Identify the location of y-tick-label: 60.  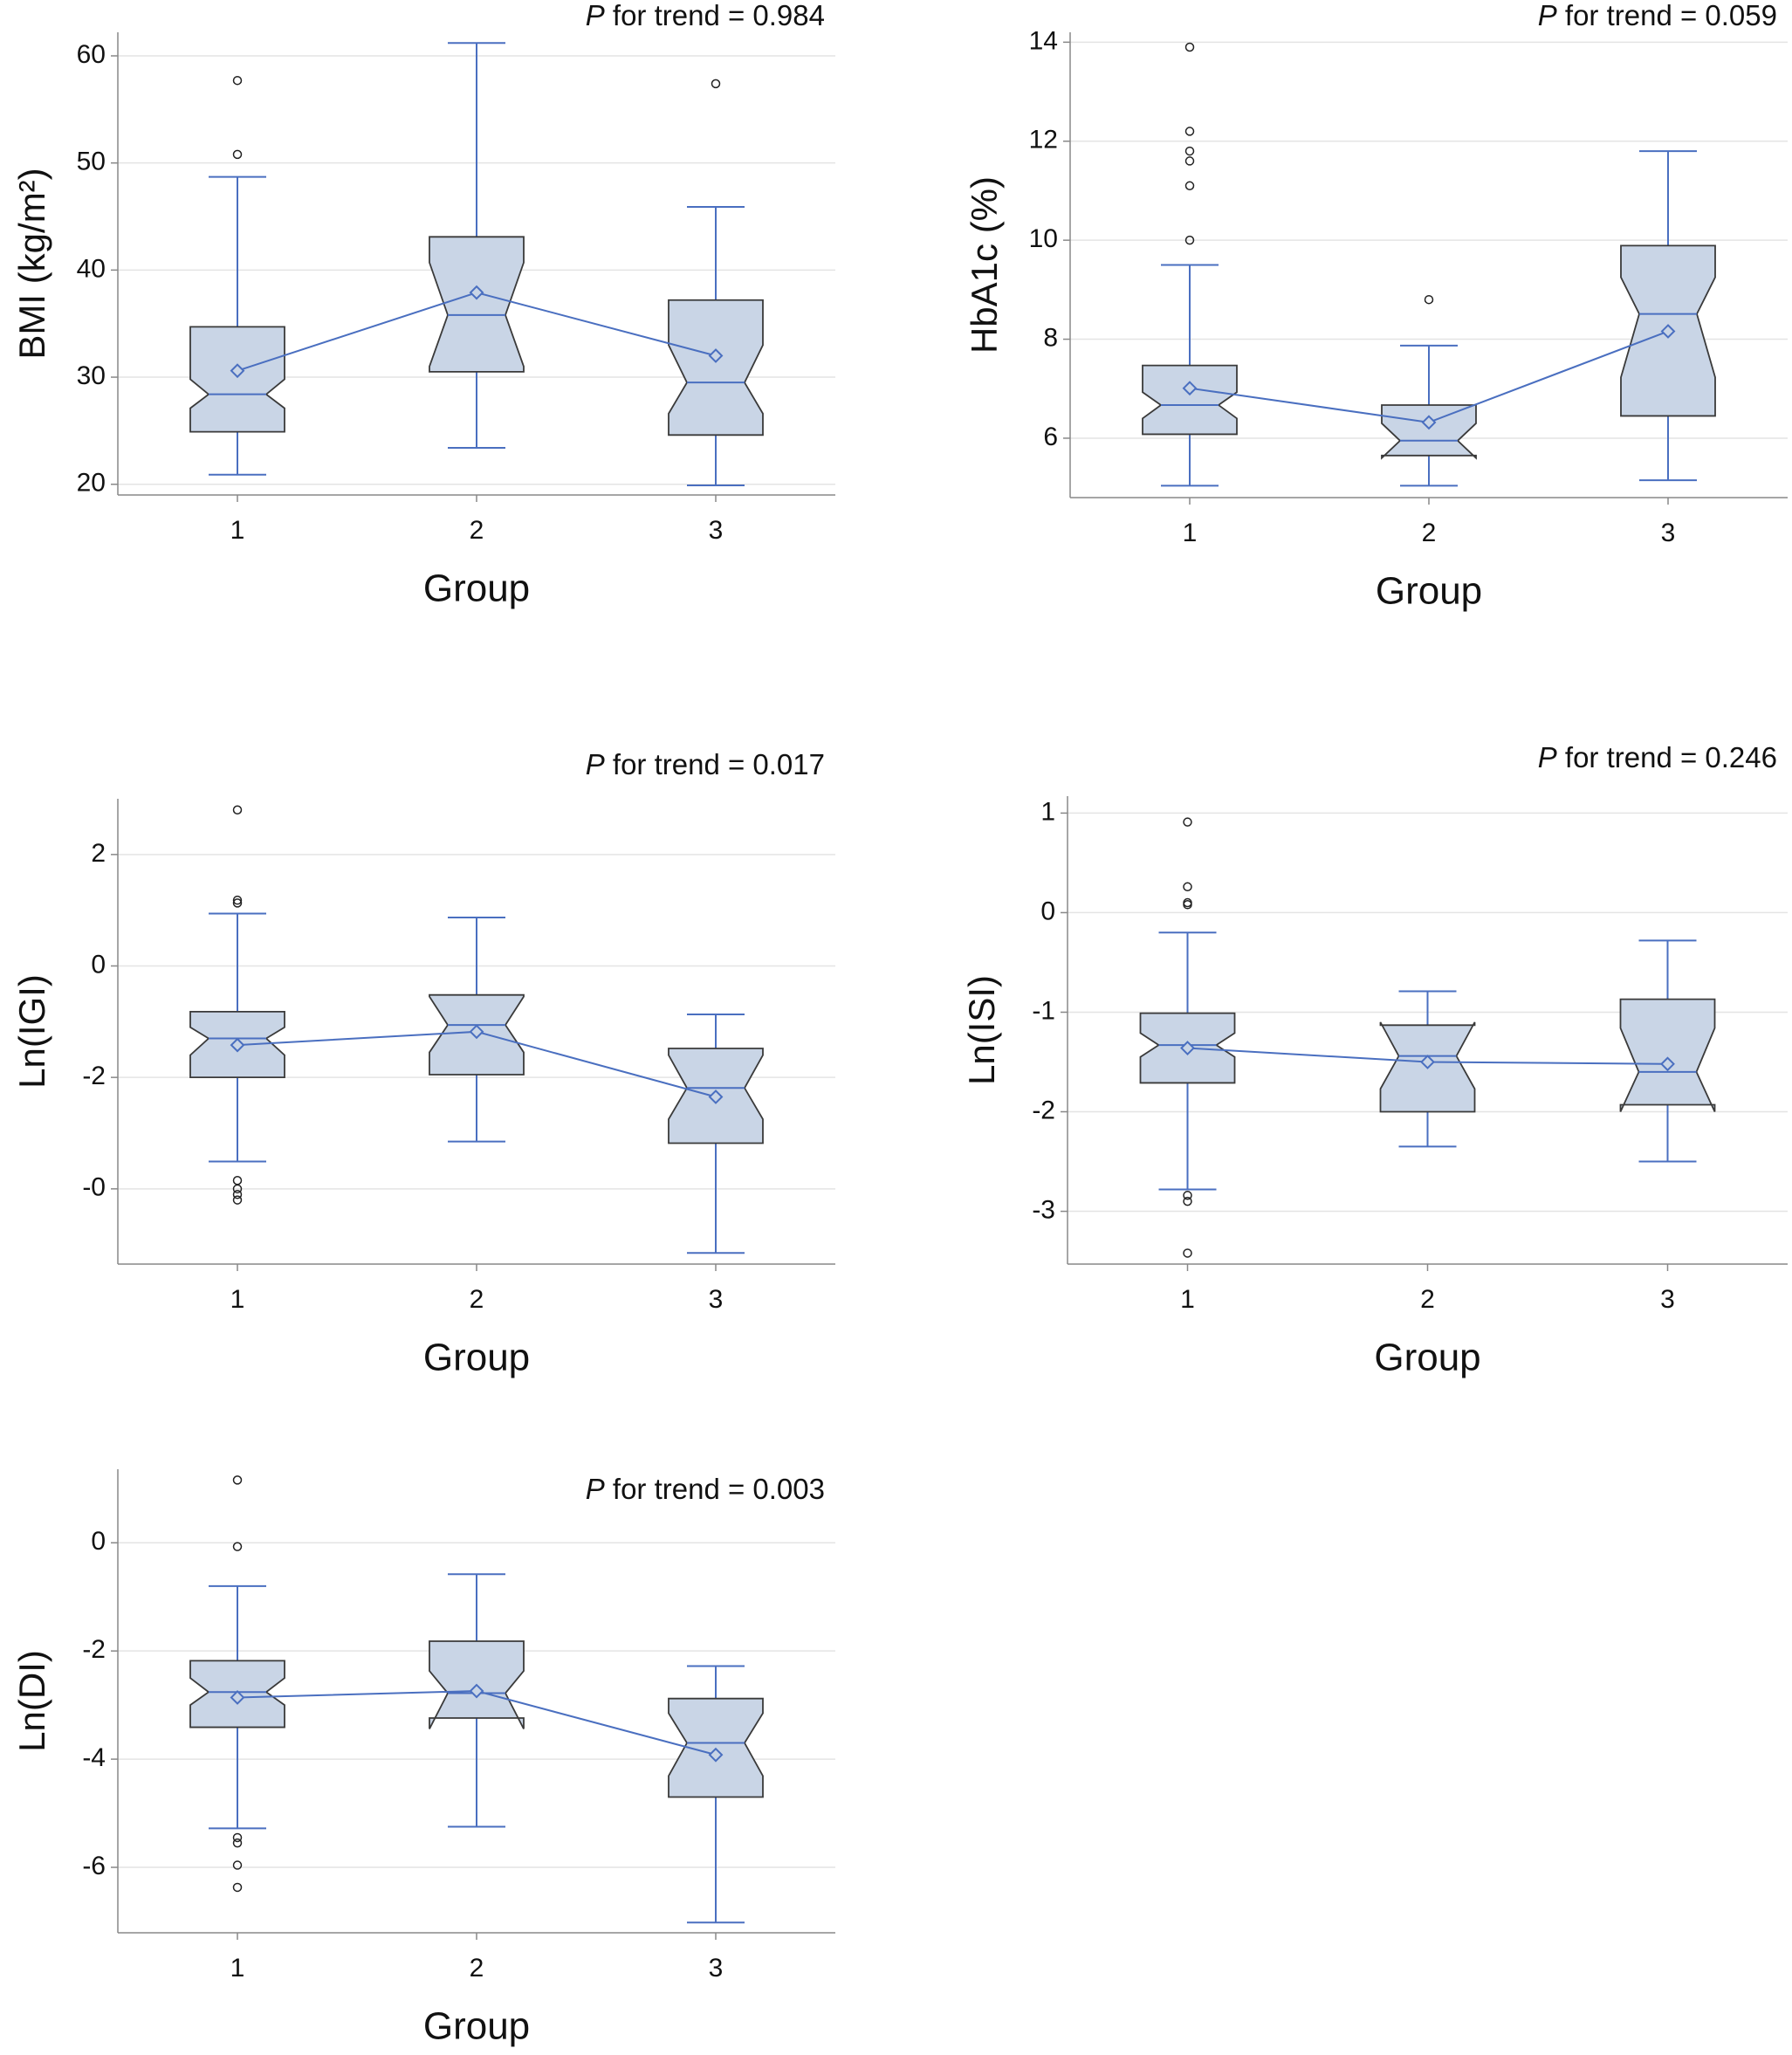
(91, 55).